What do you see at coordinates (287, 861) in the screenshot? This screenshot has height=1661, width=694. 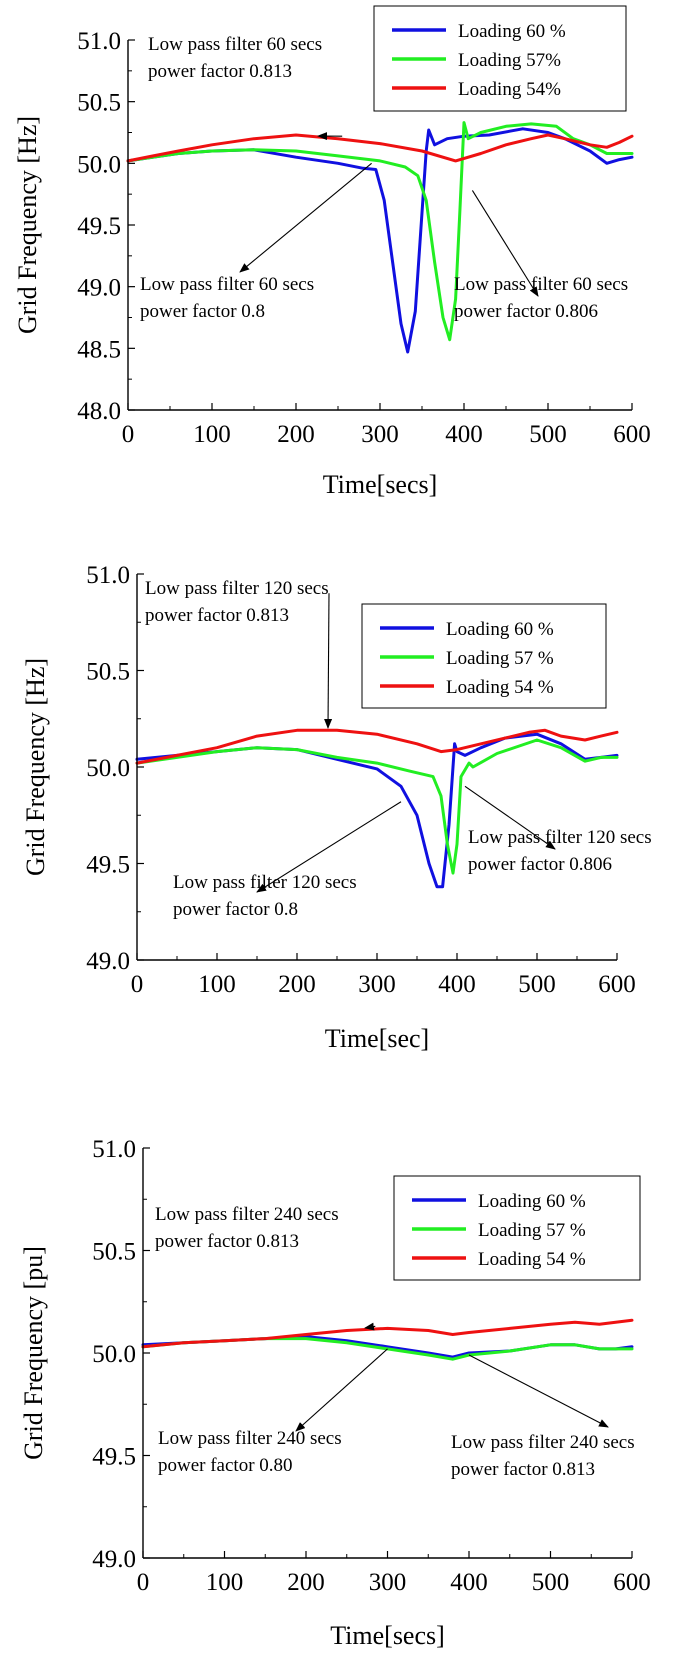 I see `annotation-2: Low pass filter 120 secs power factor 0.8` at bounding box center [287, 861].